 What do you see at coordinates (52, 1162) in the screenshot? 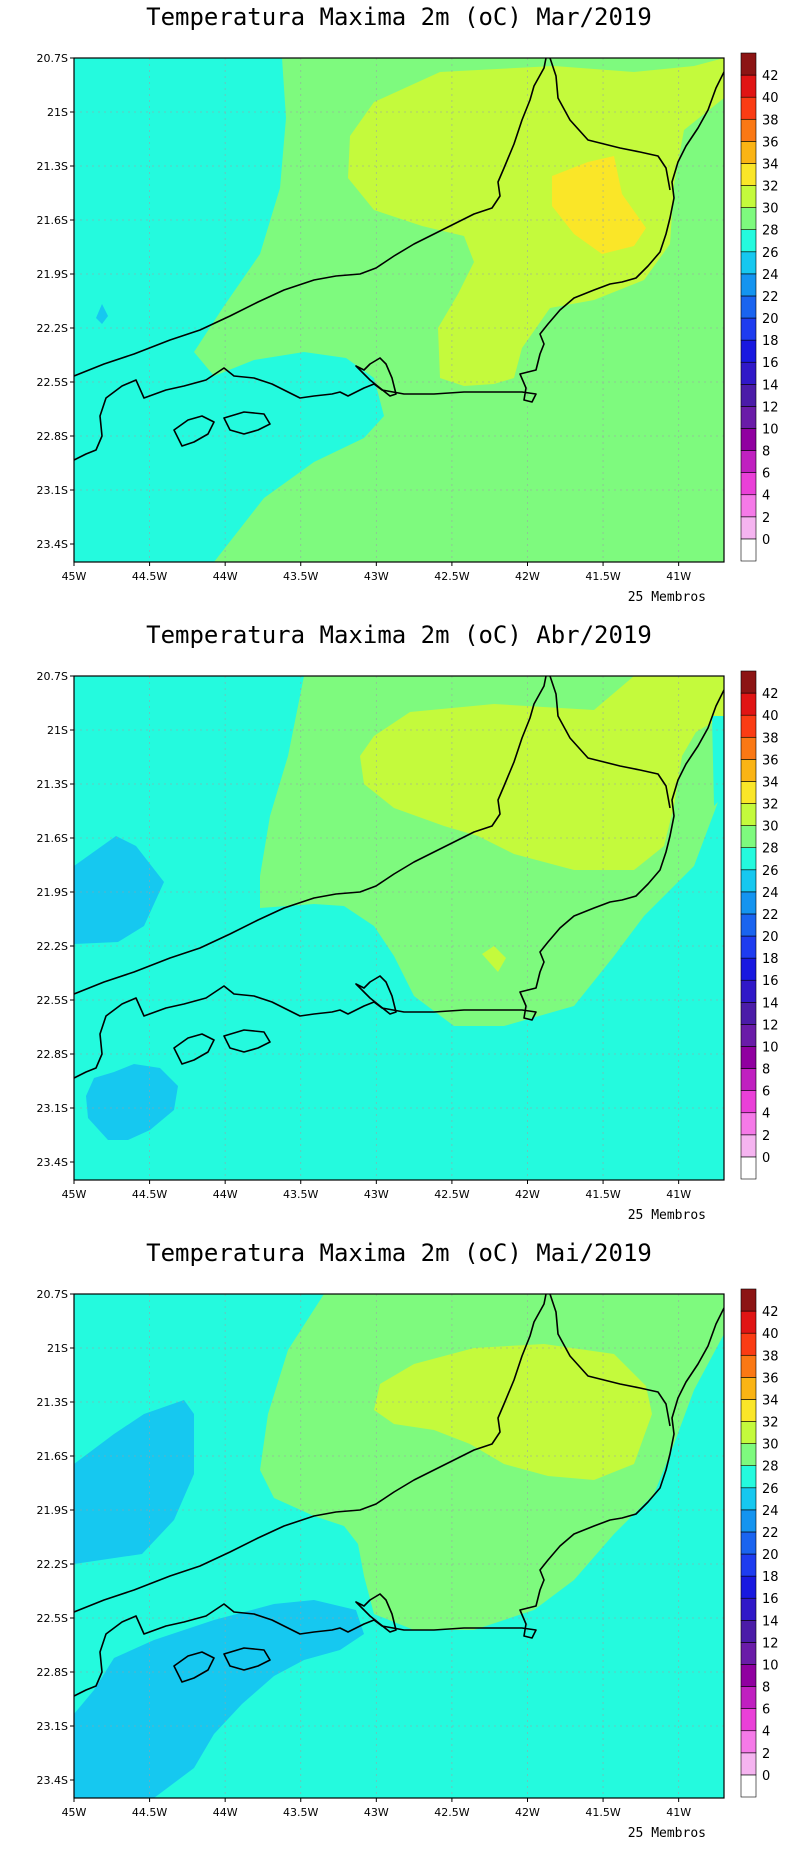
I see `lat-tick-label: 23.4S` at bounding box center [52, 1162].